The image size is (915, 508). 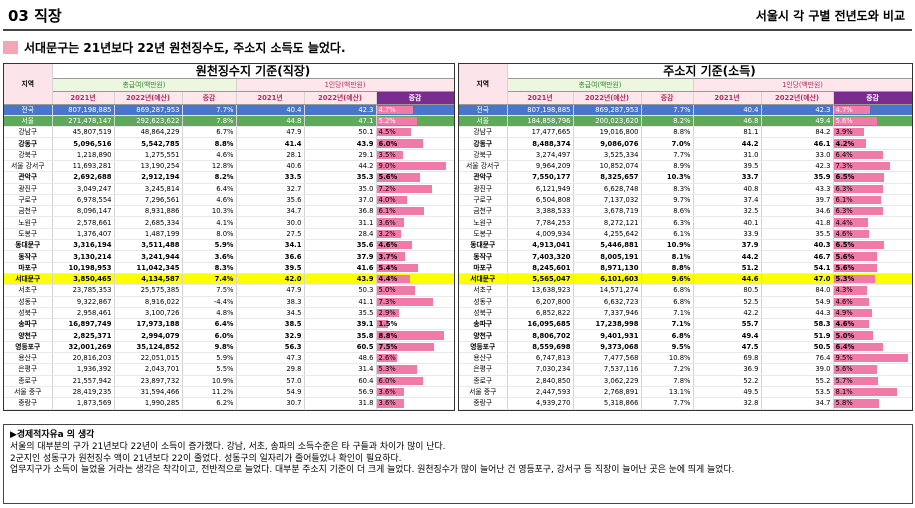 I want to click on value-cell: 6.4%, so click(x=209, y=189).